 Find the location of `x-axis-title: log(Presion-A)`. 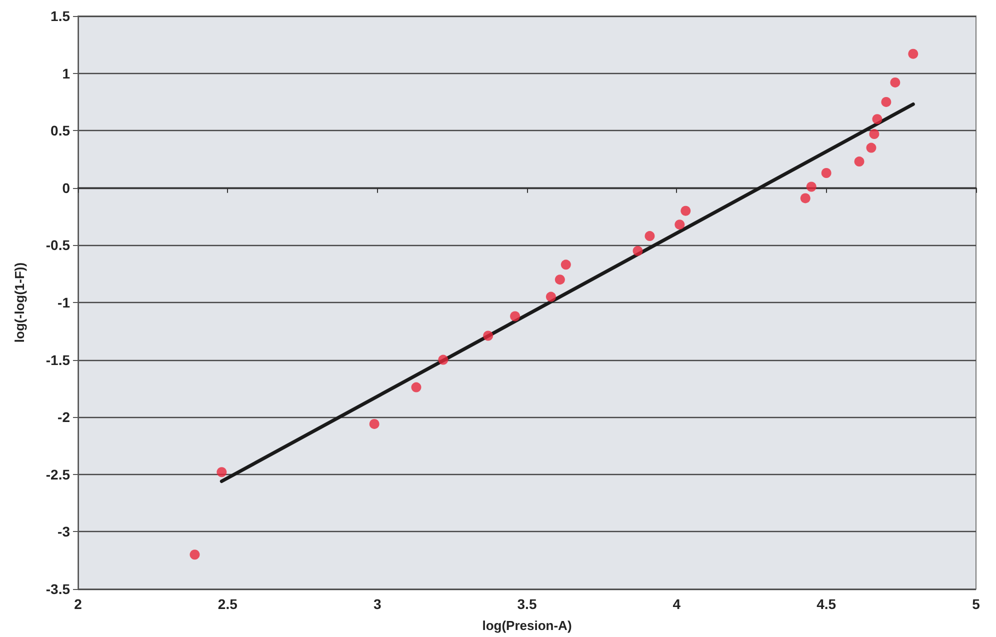

x-axis-title: log(Presion-A) is located at coordinates (527, 625).